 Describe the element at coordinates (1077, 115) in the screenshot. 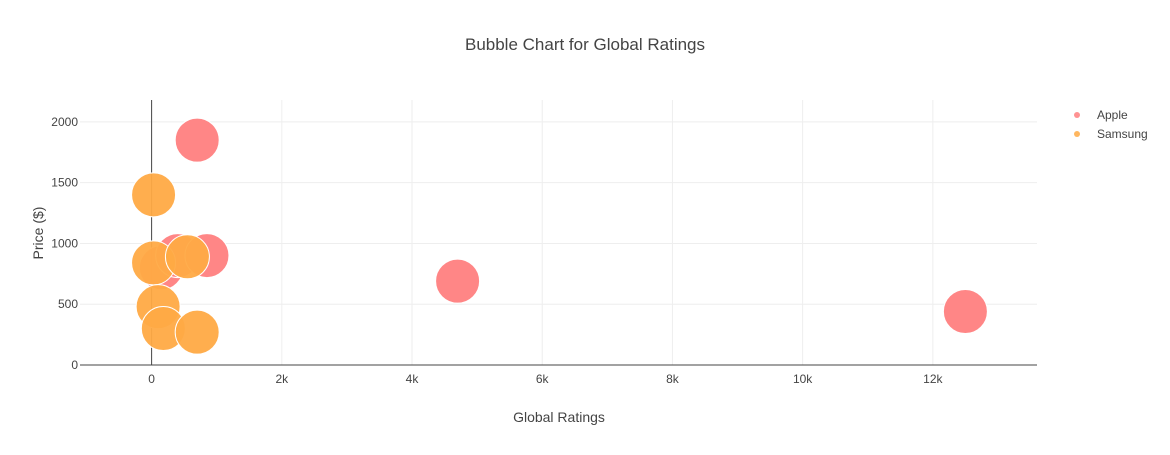

I see `legend-marker-apple` at that location.